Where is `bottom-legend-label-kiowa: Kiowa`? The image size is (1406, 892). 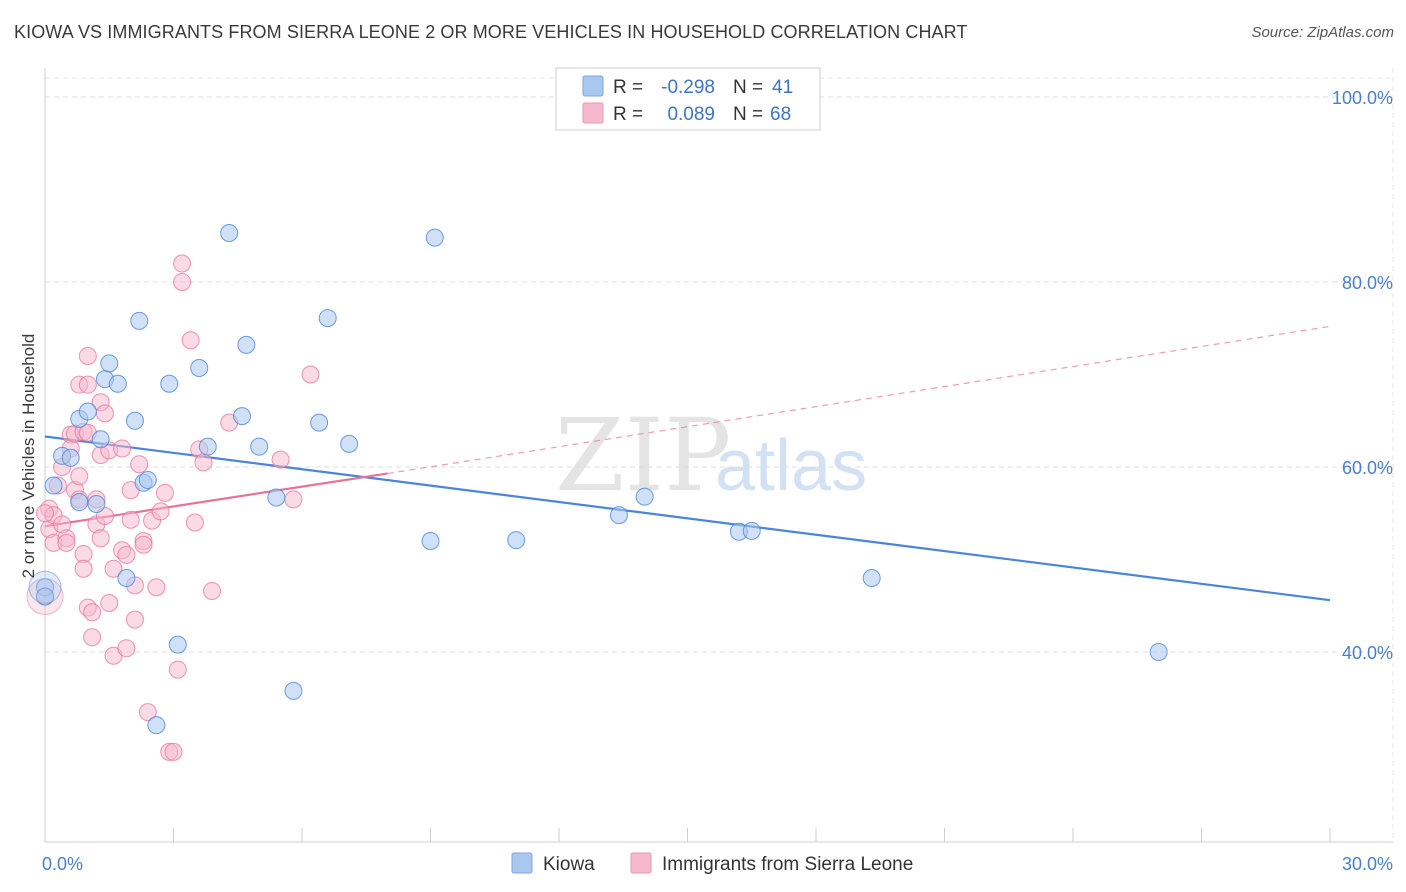
bottom-legend-label-kiowa: Kiowa is located at coordinates (569, 864).